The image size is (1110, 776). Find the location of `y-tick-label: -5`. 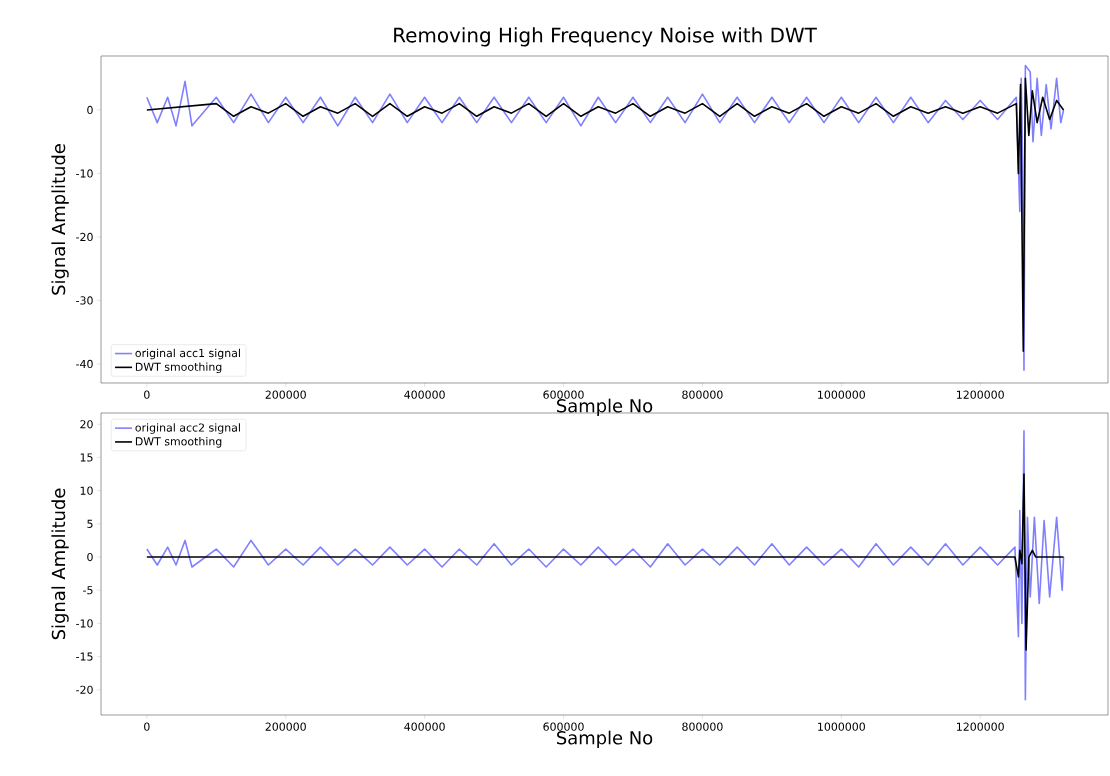

y-tick-label: -5 is located at coordinates (88, 590).